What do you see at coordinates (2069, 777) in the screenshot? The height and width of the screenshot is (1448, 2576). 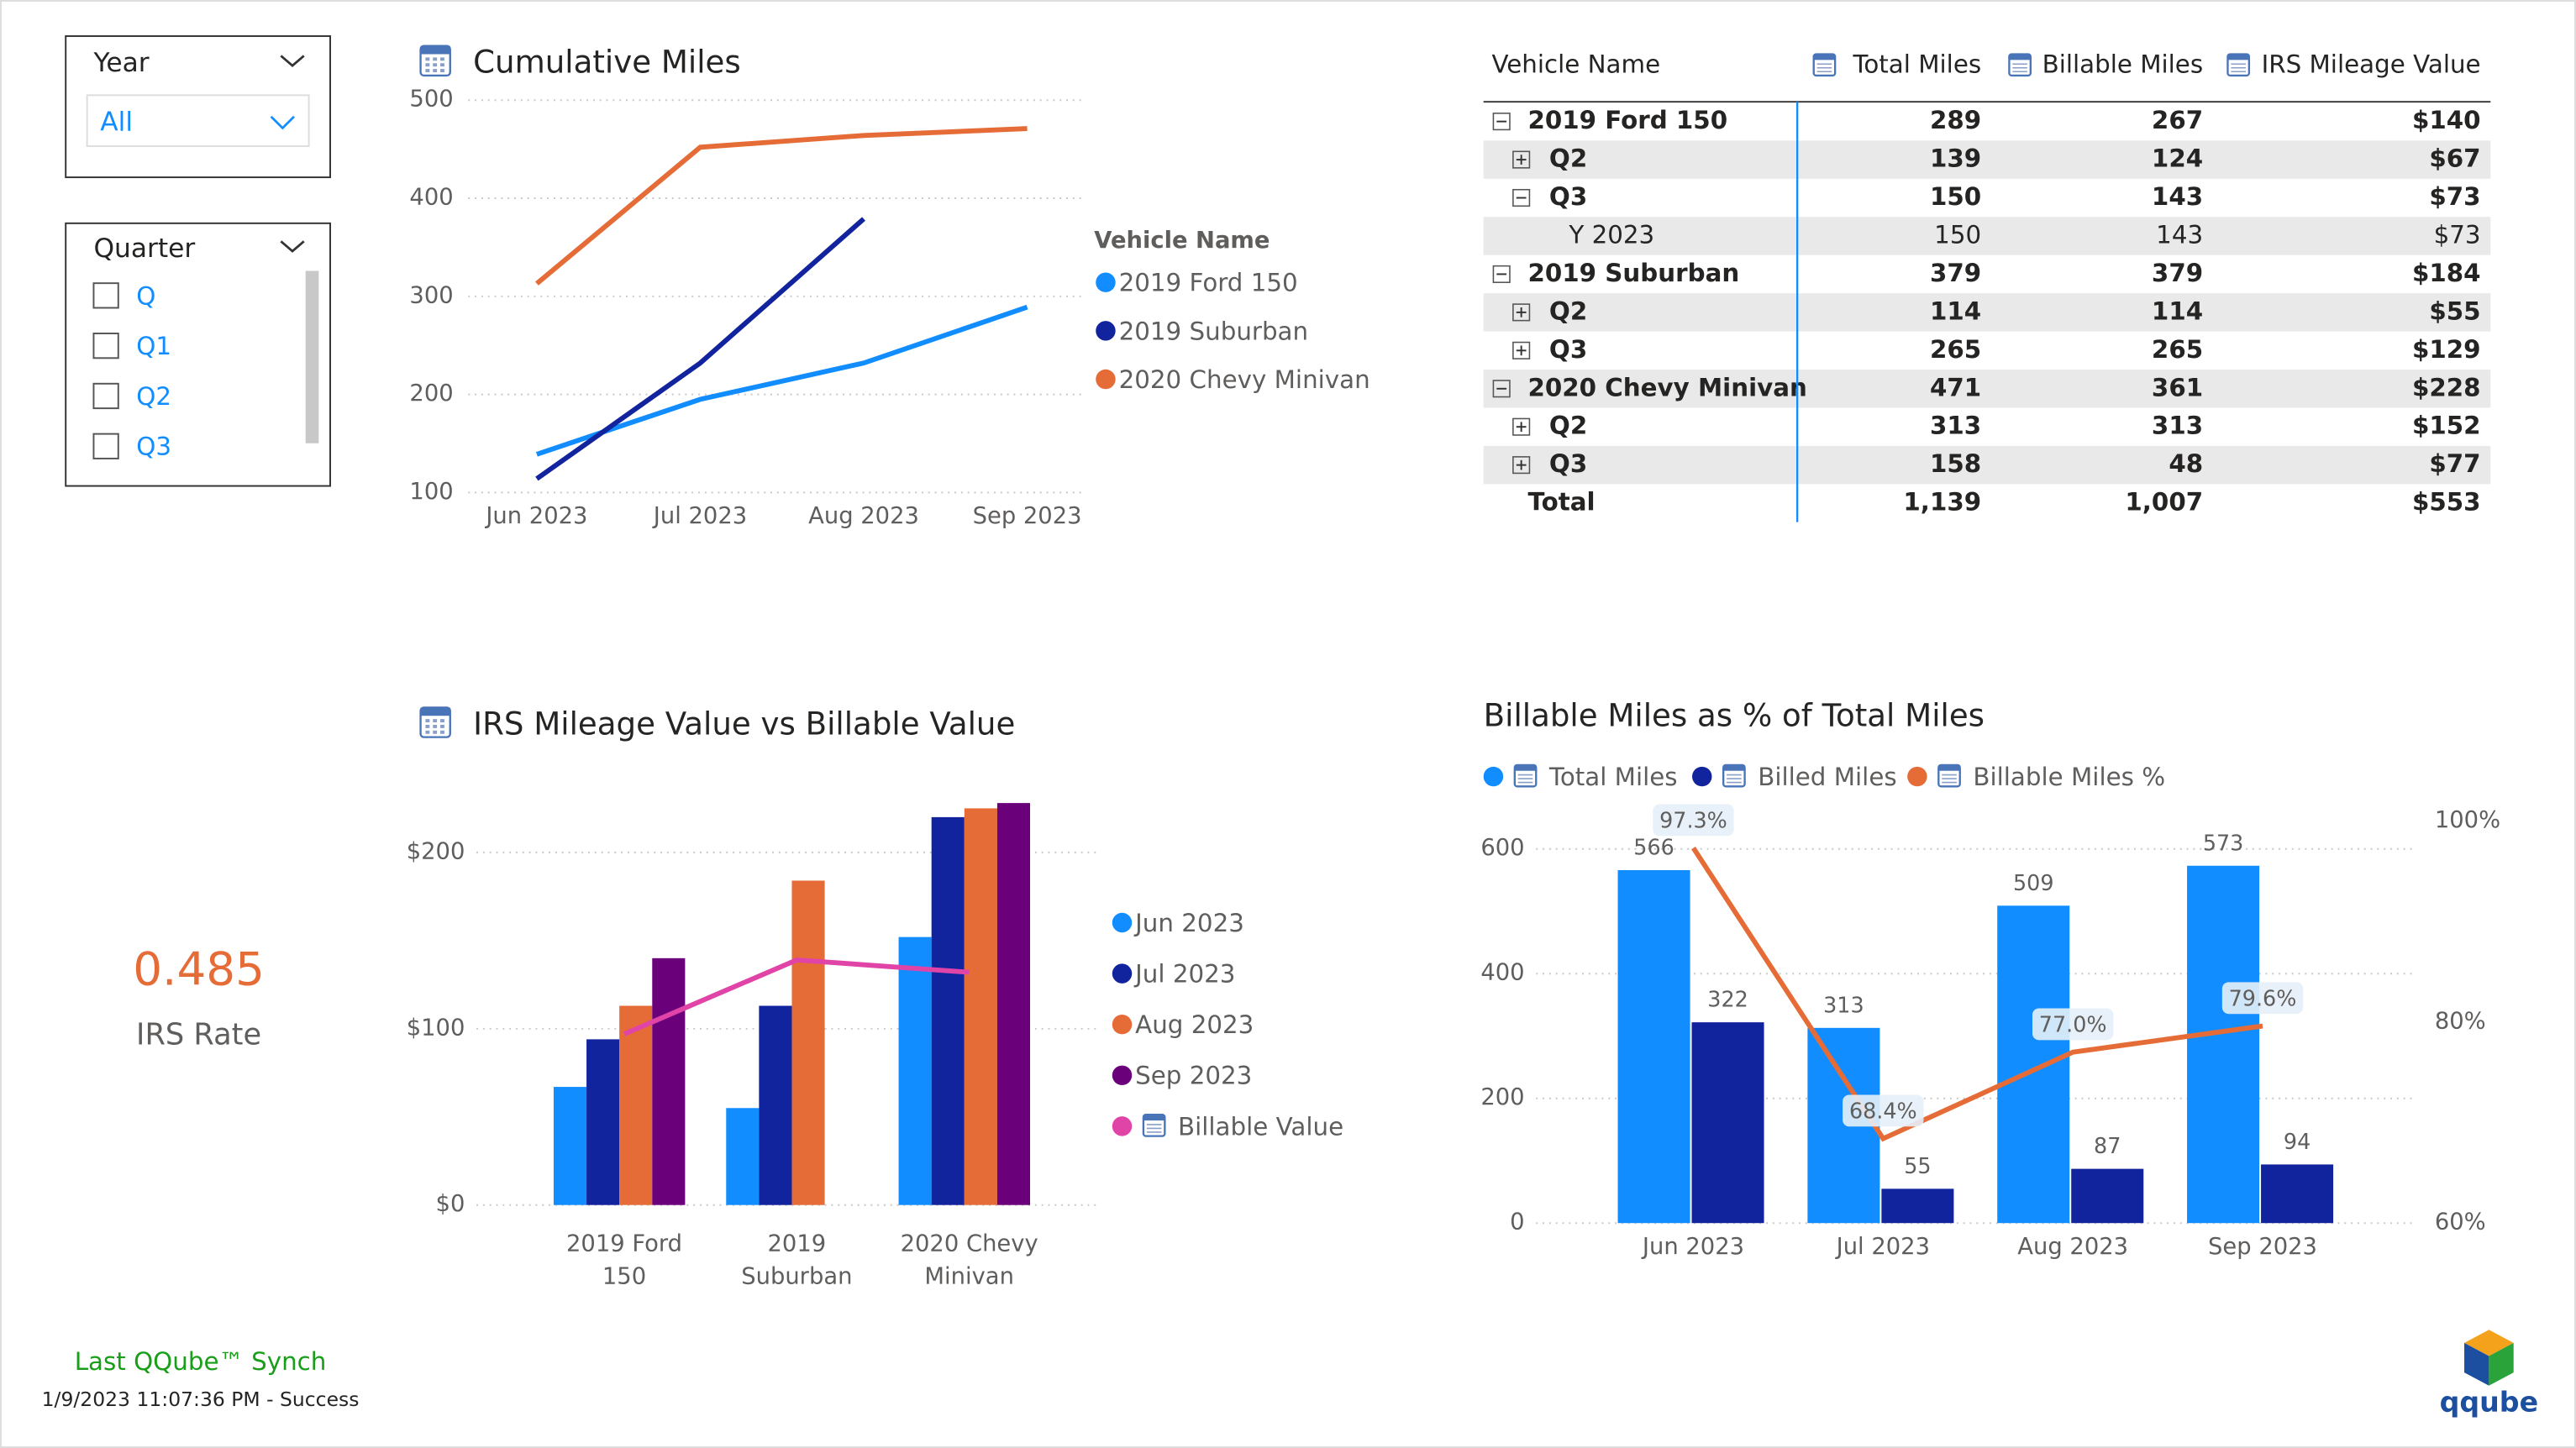 I see `legend-label: Billable Miles %` at bounding box center [2069, 777].